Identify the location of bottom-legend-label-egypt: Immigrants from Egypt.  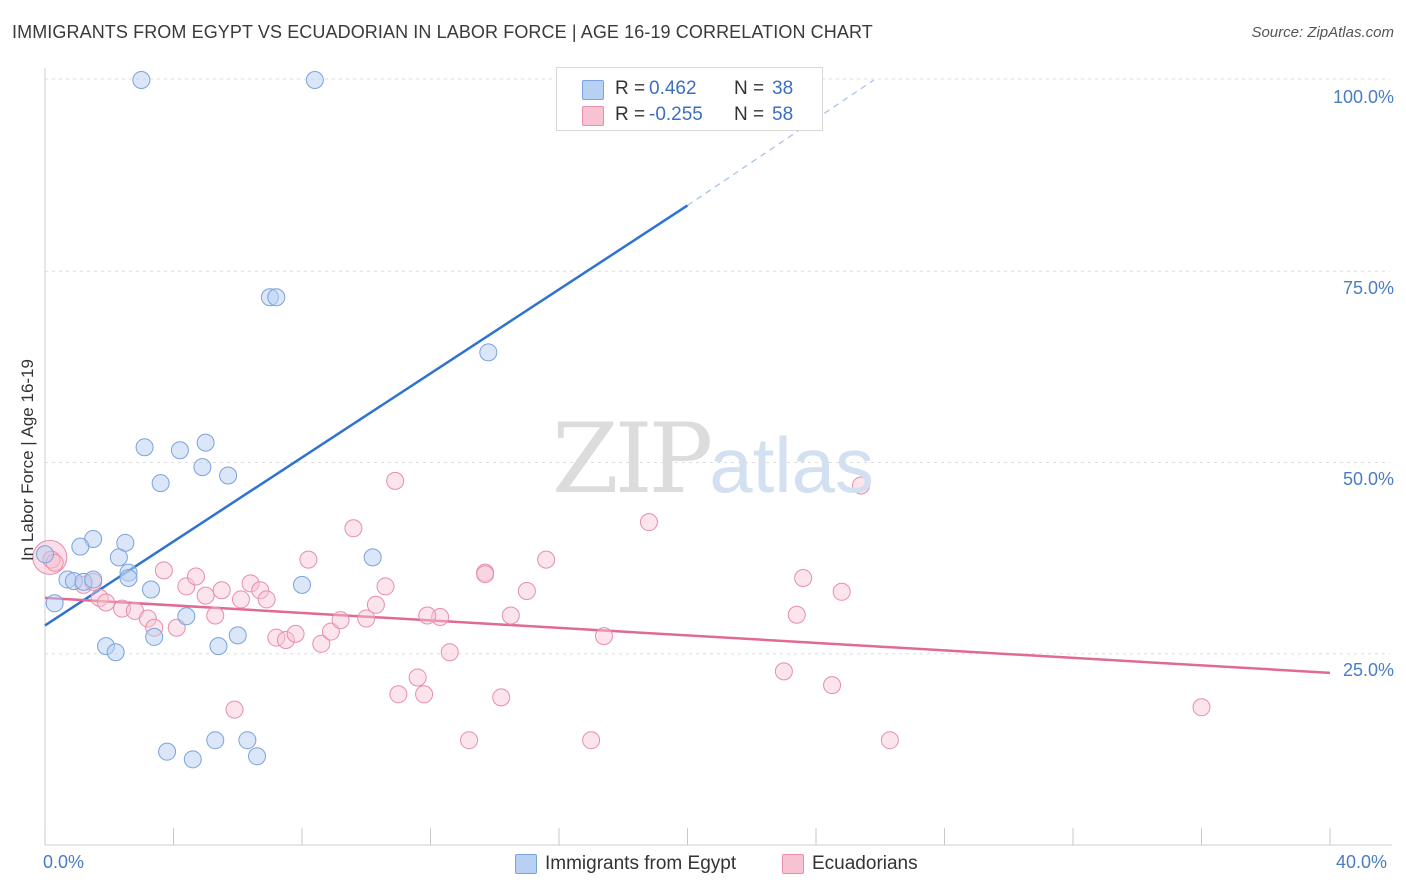
(641, 863).